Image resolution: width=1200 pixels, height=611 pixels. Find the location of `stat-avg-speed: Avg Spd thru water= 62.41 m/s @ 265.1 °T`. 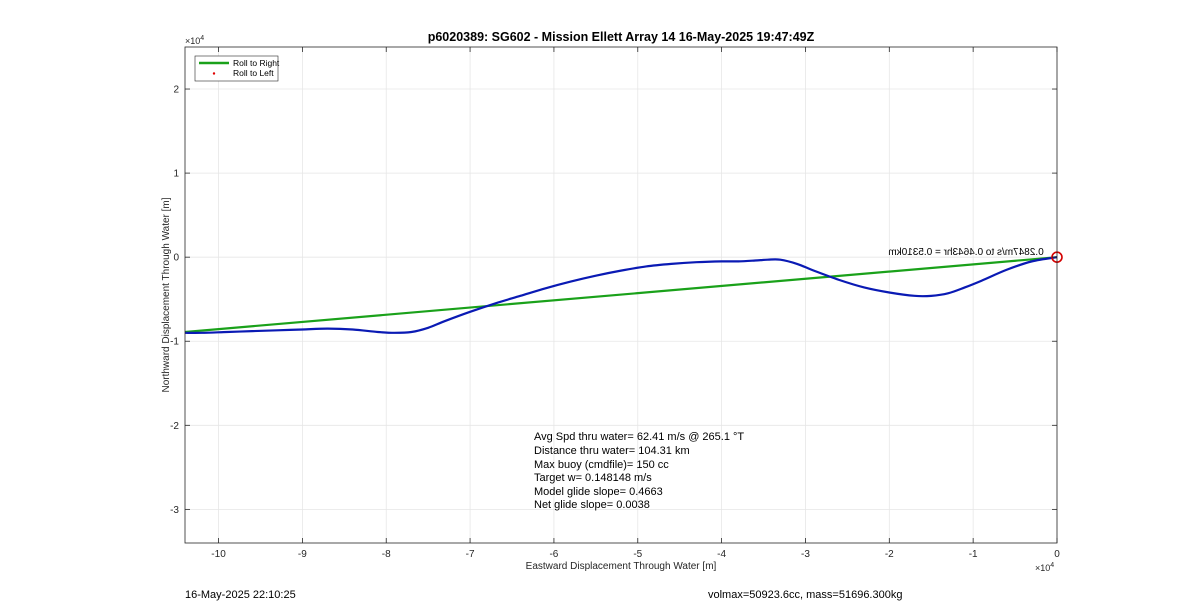

stat-avg-speed: Avg Spd thru water= 62.41 m/s @ 265.1 °T is located at coordinates (639, 437).